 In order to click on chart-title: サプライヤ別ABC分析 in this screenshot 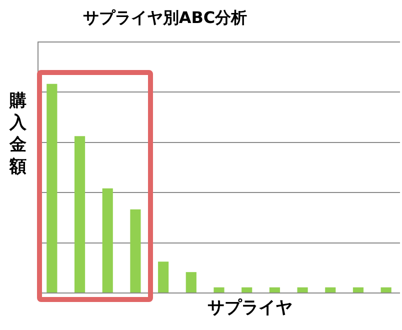, I will do `click(165, 18)`.